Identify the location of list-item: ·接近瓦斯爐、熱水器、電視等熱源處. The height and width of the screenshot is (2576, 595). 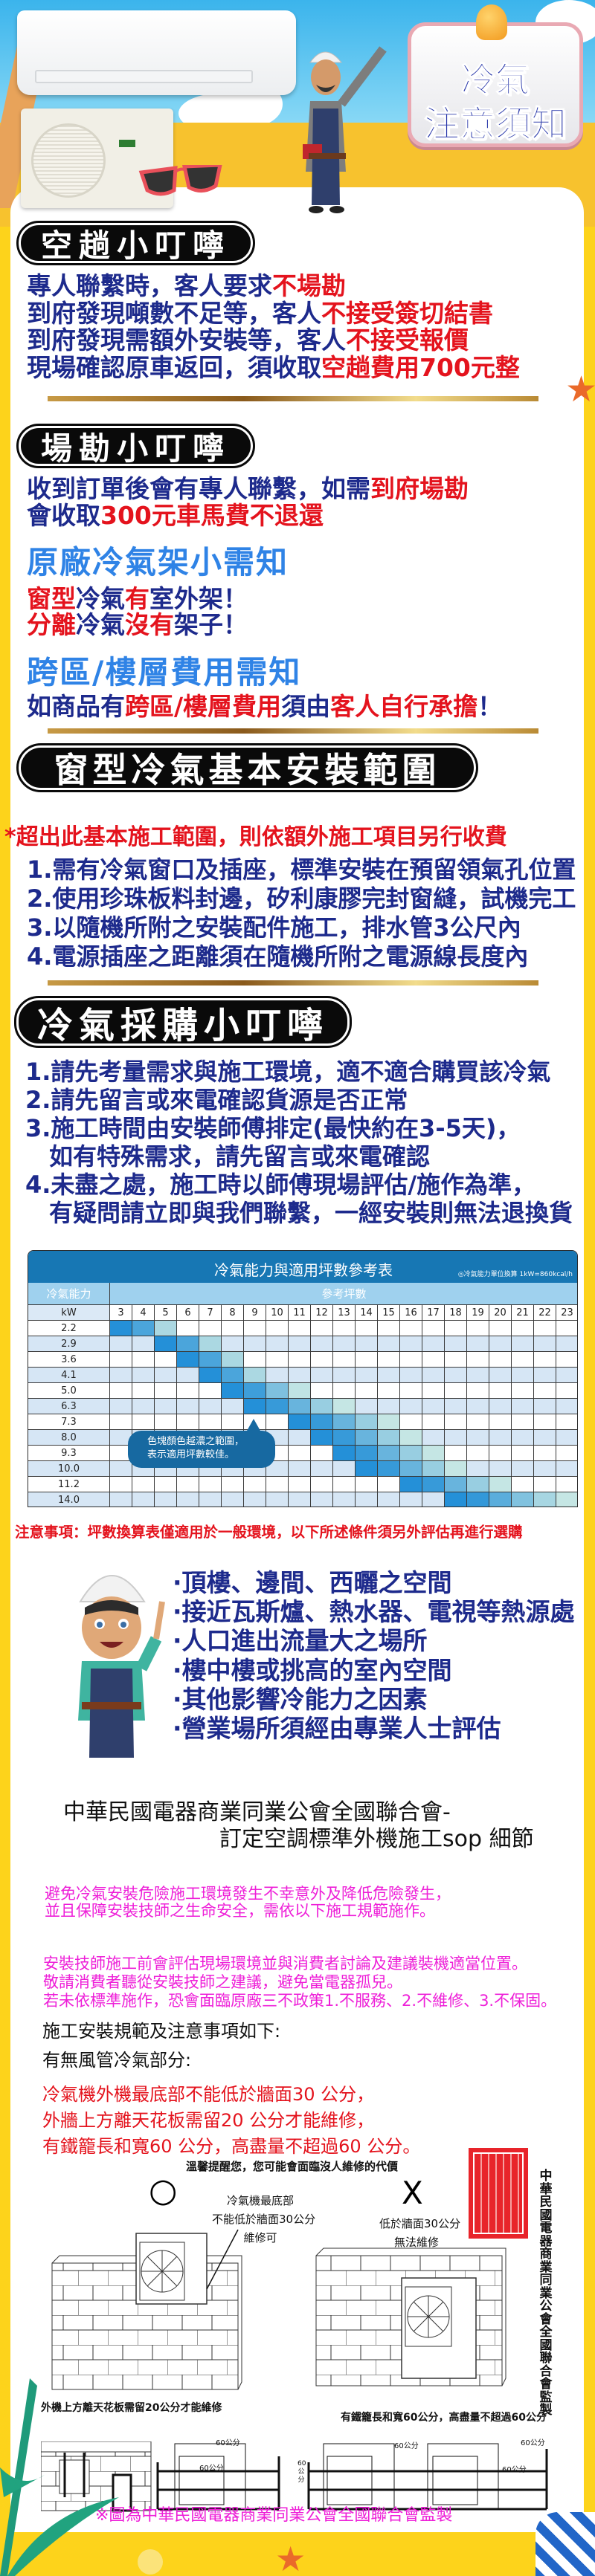
(374, 1612).